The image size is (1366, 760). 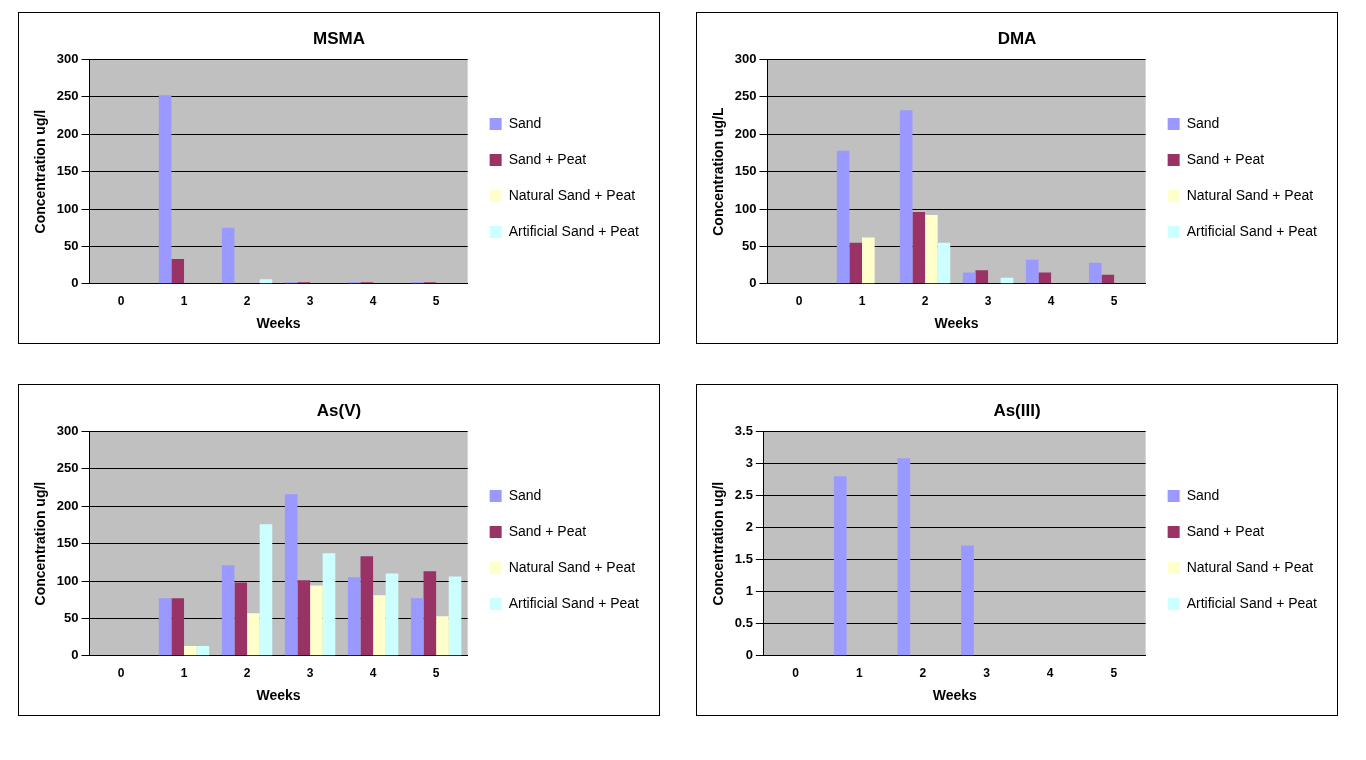 What do you see at coordinates (749, 527) in the screenshot?
I see `y-tick-label: 2` at bounding box center [749, 527].